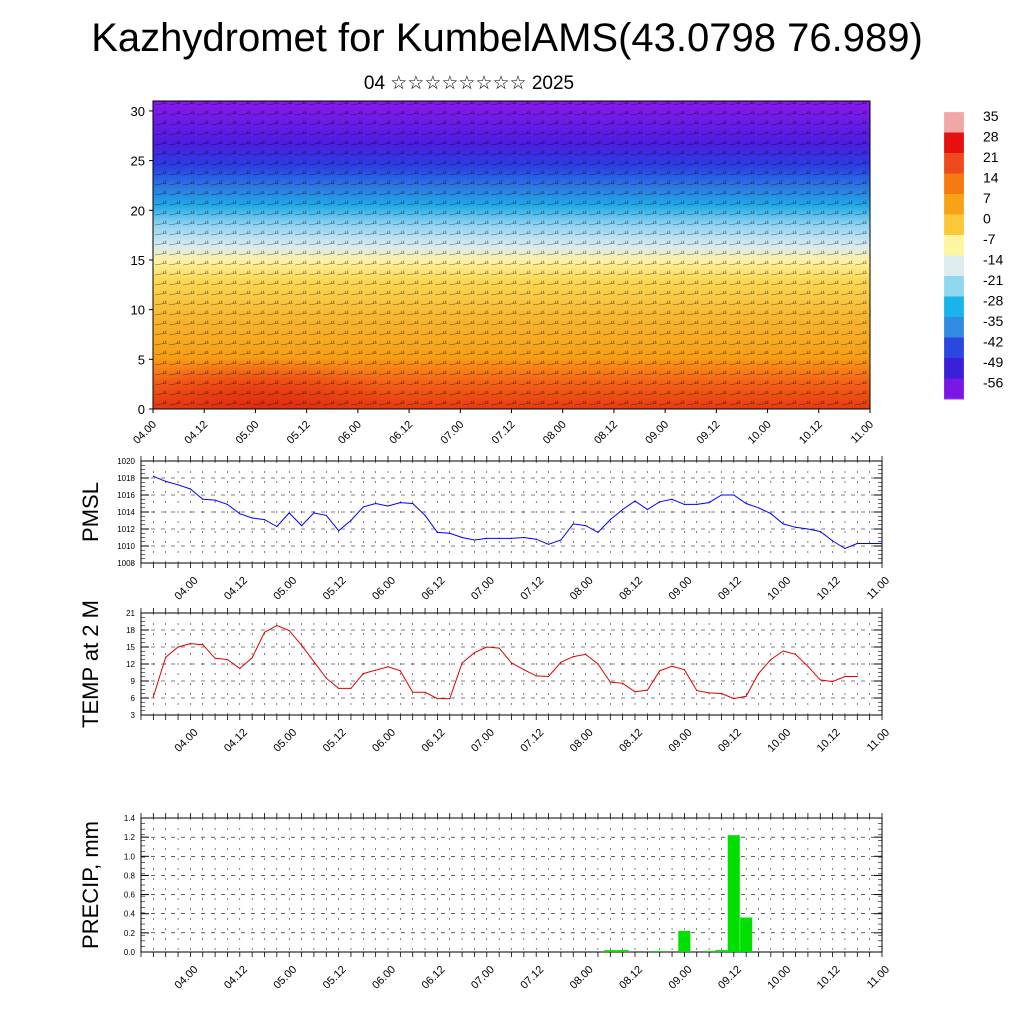 Image resolution: width=1024 pixels, height=1024 pixels. Describe the element at coordinates (555, 433) in the screenshot. I see `x-tick-label: 08.00` at that location.